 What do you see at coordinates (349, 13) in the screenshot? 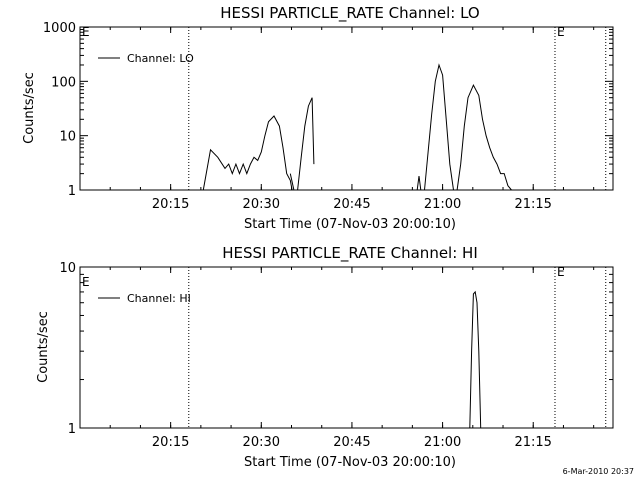
I see `chart-title: HESSI PARTICLE_RATE Channel: LO` at bounding box center [349, 13].